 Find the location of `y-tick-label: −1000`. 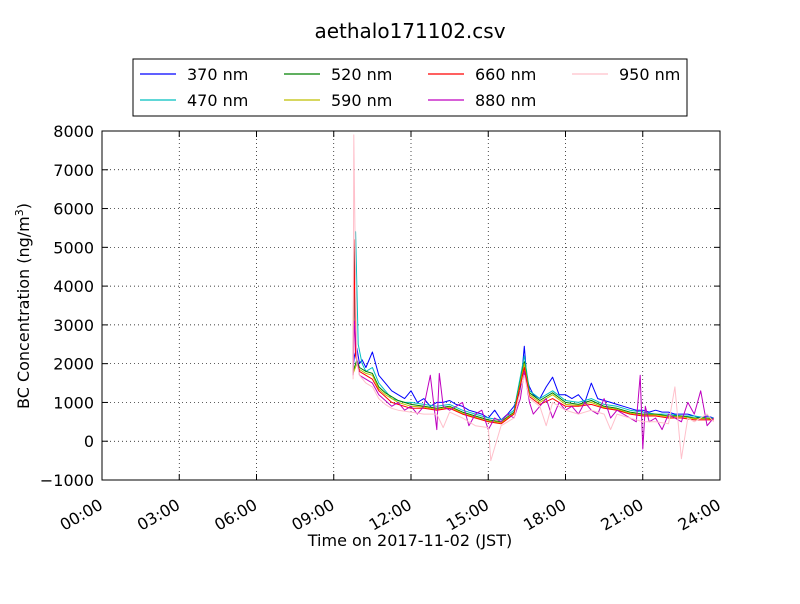

y-tick-label: −1000 is located at coordinates (67, 480).